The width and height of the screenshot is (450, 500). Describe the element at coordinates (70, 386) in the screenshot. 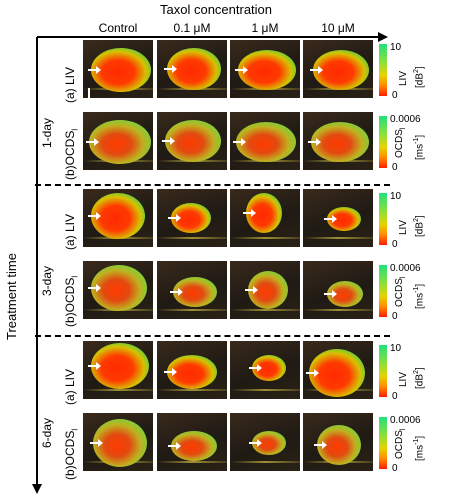

I see `row-label-liv-6day: (a) LIV` at that location.